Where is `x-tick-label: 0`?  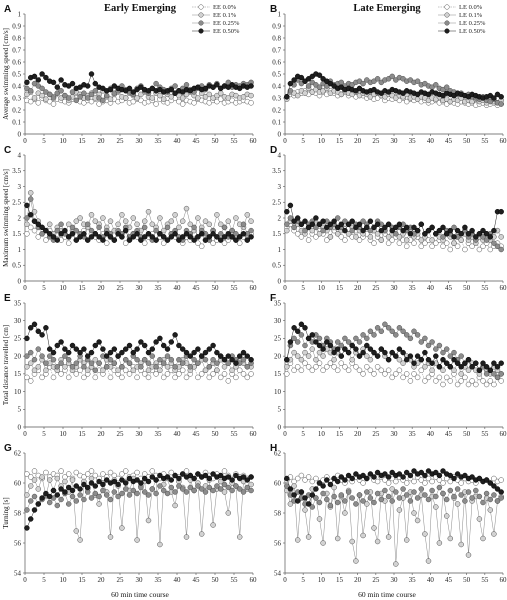
x-tick-label: 0 is located at coordinates (285, 434).